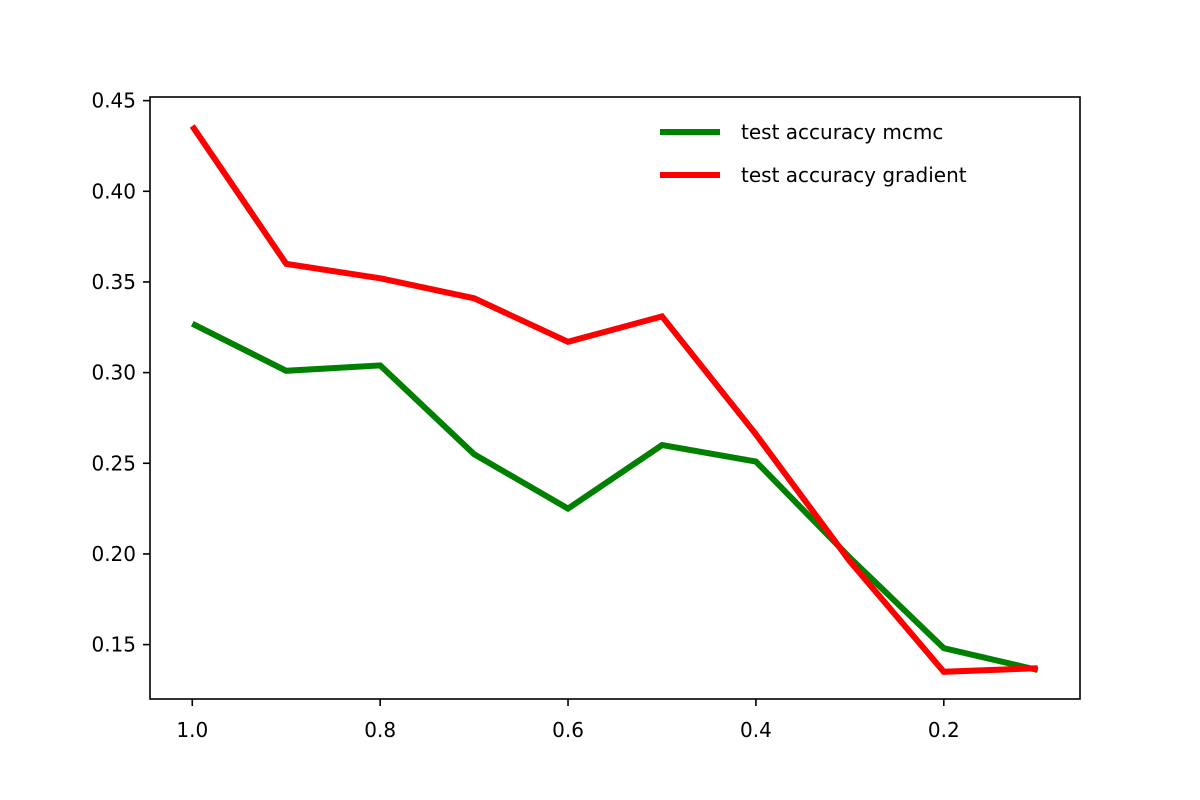 Image resolution: width=1200 pixels, height=800 pixels. What do you see at coordinates (113, 282) in the screenshot?
I see `y-tick-label: 0.35` at bounding box center [113, 282].